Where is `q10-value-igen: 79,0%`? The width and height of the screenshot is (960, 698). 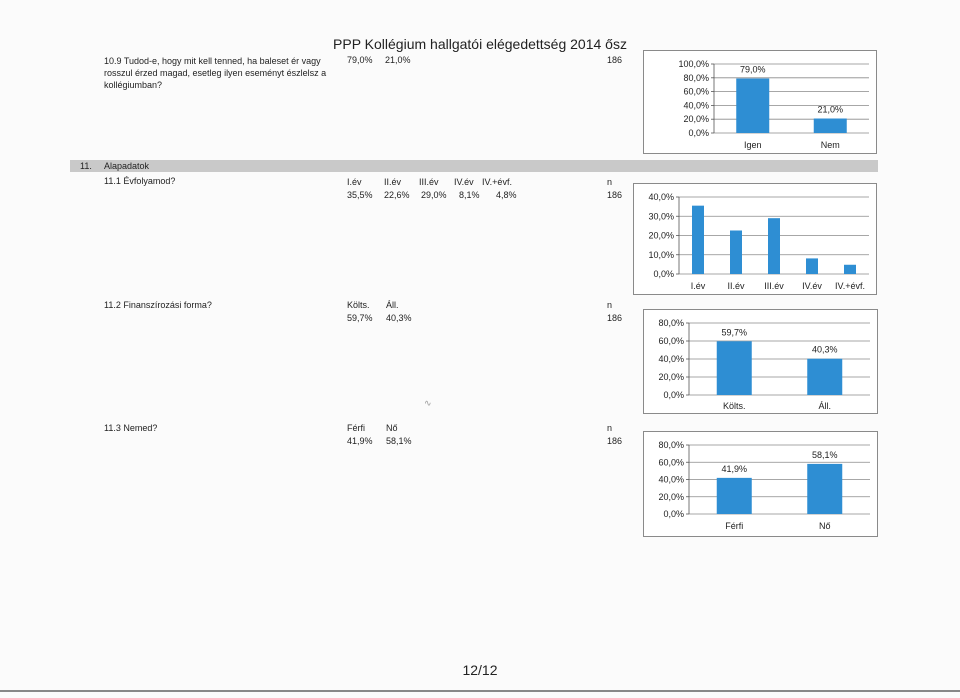
q10-value-igen: 79,0% is located at coordinates (360, 60).